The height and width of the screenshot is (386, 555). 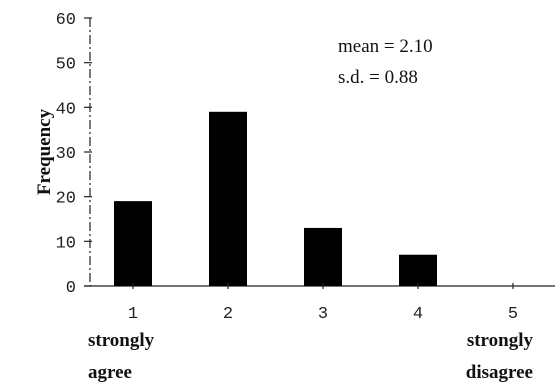 I want to click on y-axis: 0 10 20 30 40 50 60, so click(x=74, y=154).